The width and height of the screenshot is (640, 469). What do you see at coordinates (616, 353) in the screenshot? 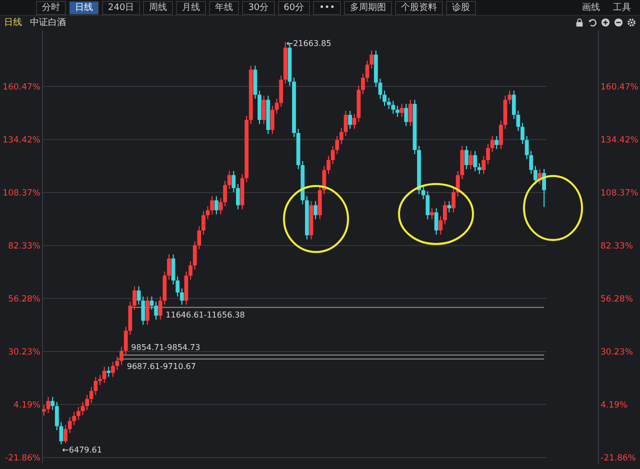
I see `y2-tick-label: 30.23%` at bounding box center [616, 353].